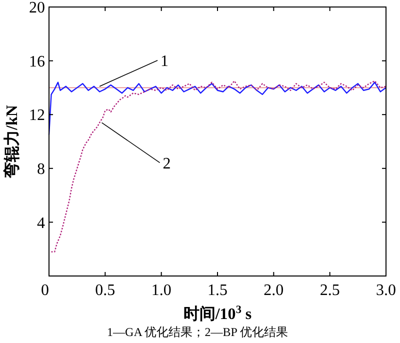  I want to click on x-tick-label: 0, so click(45, 290).